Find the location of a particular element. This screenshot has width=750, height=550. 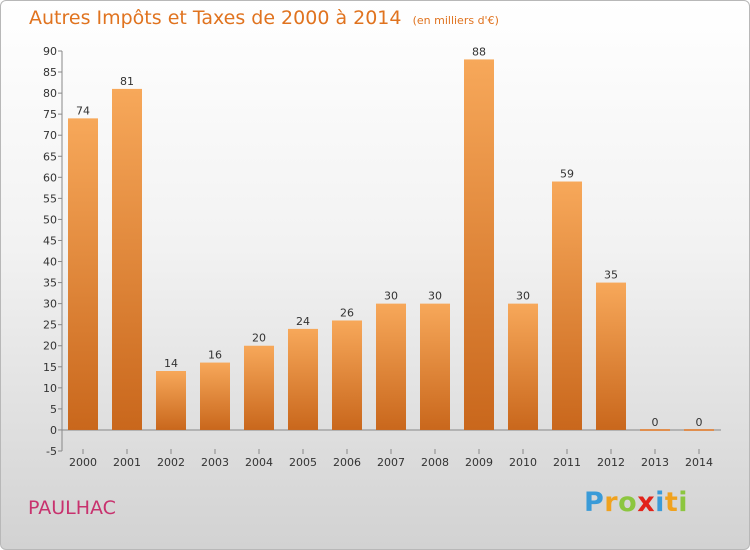

logo-letter: o is located at coordinates (628, 502).